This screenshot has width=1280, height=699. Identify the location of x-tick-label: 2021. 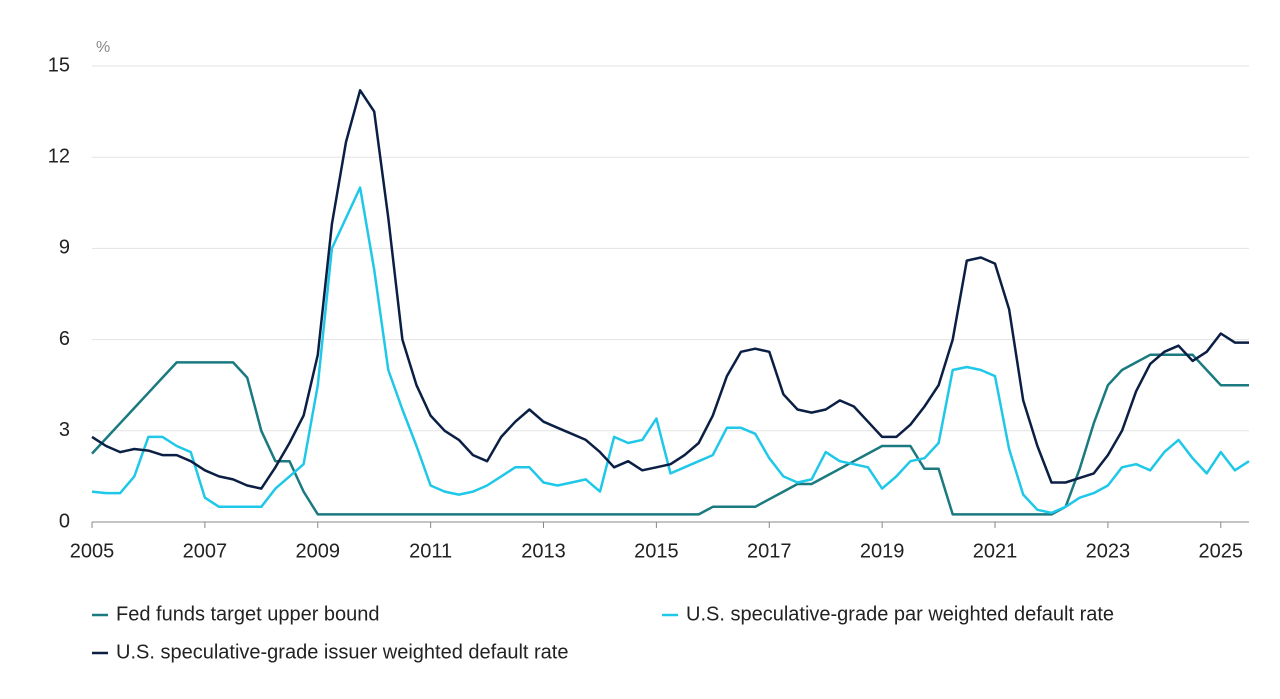
(995, 551).